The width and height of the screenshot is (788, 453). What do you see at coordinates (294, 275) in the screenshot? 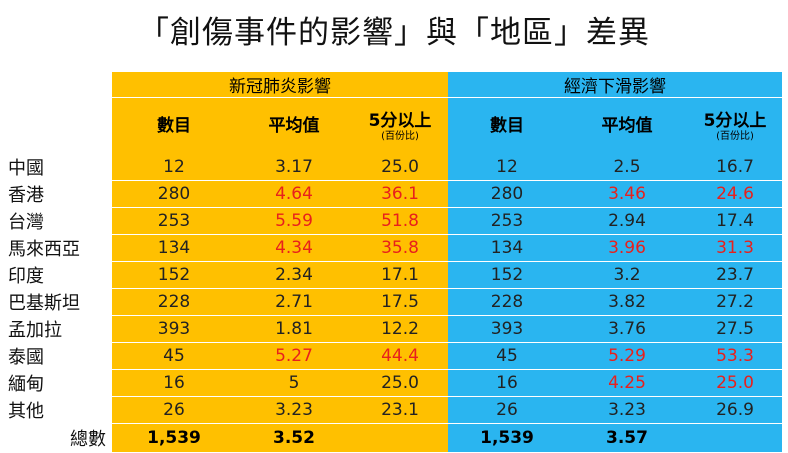
I see `mean-covid: 2.34` at bounding box center [294, 275].